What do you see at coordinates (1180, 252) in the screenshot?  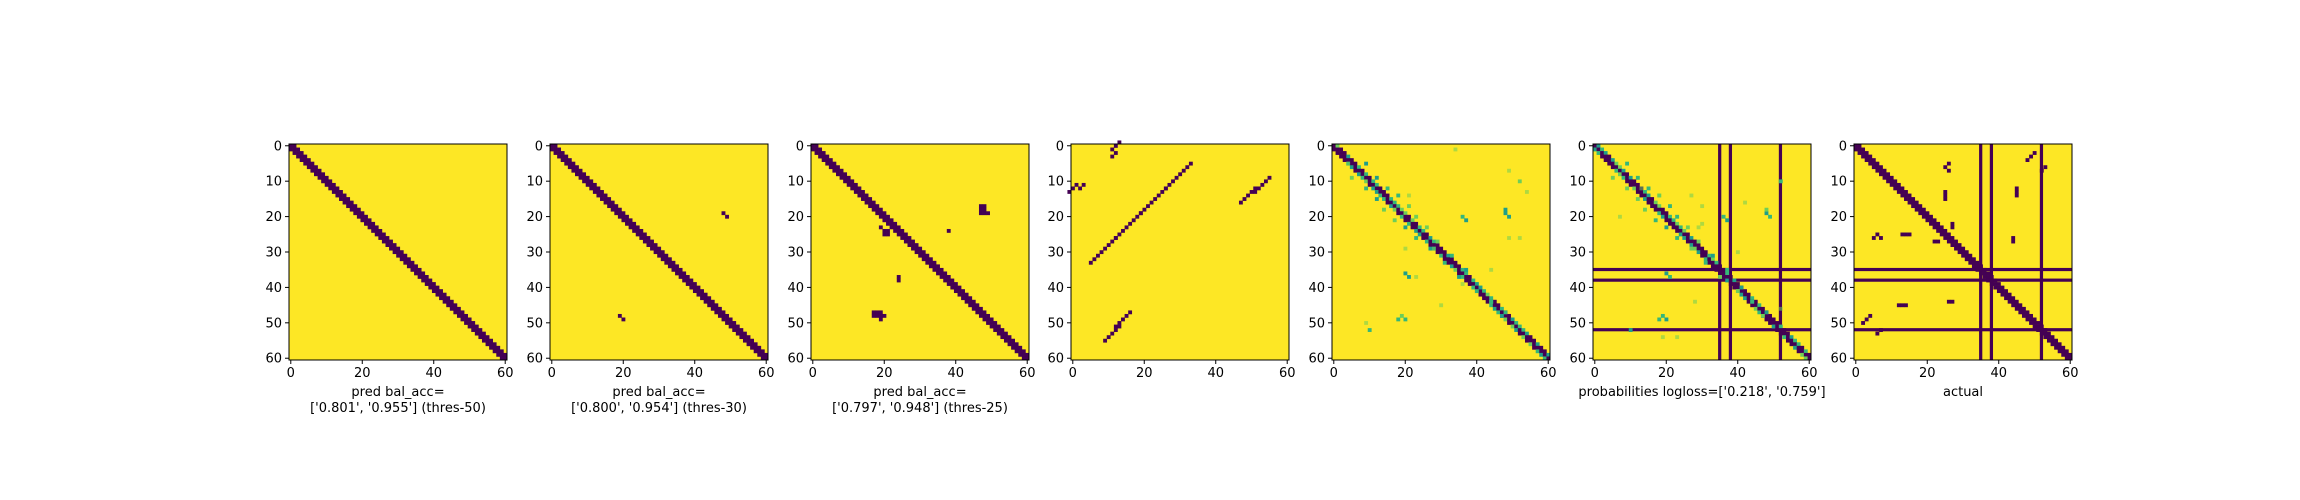 I see `heatmap-background` at bounding box center [1180, 252].